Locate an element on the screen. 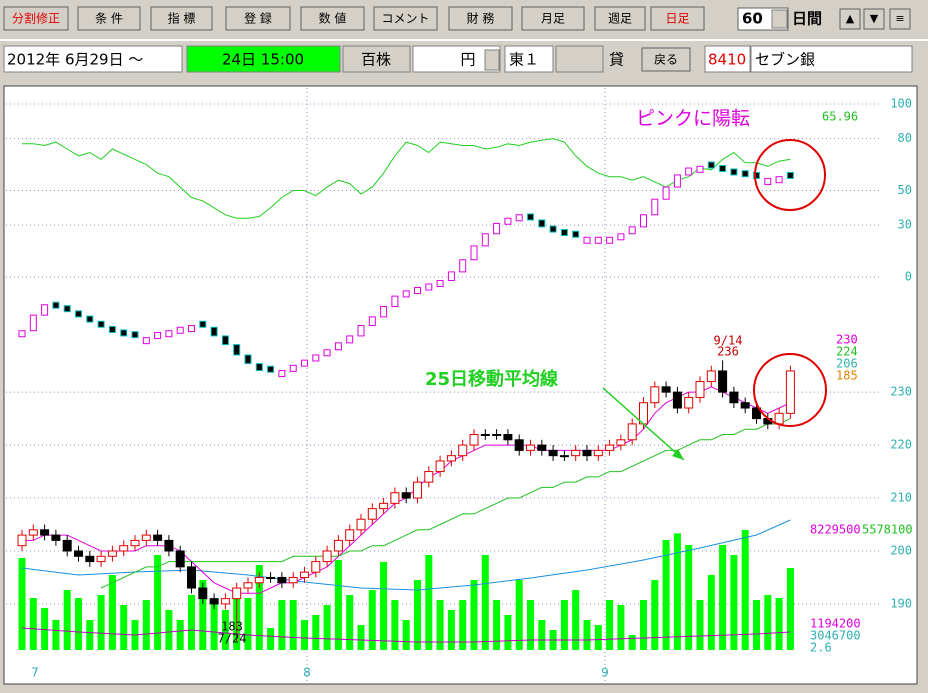 The image size is (928, 693). button-label: 数 値 is located at coordinates (333, 18).